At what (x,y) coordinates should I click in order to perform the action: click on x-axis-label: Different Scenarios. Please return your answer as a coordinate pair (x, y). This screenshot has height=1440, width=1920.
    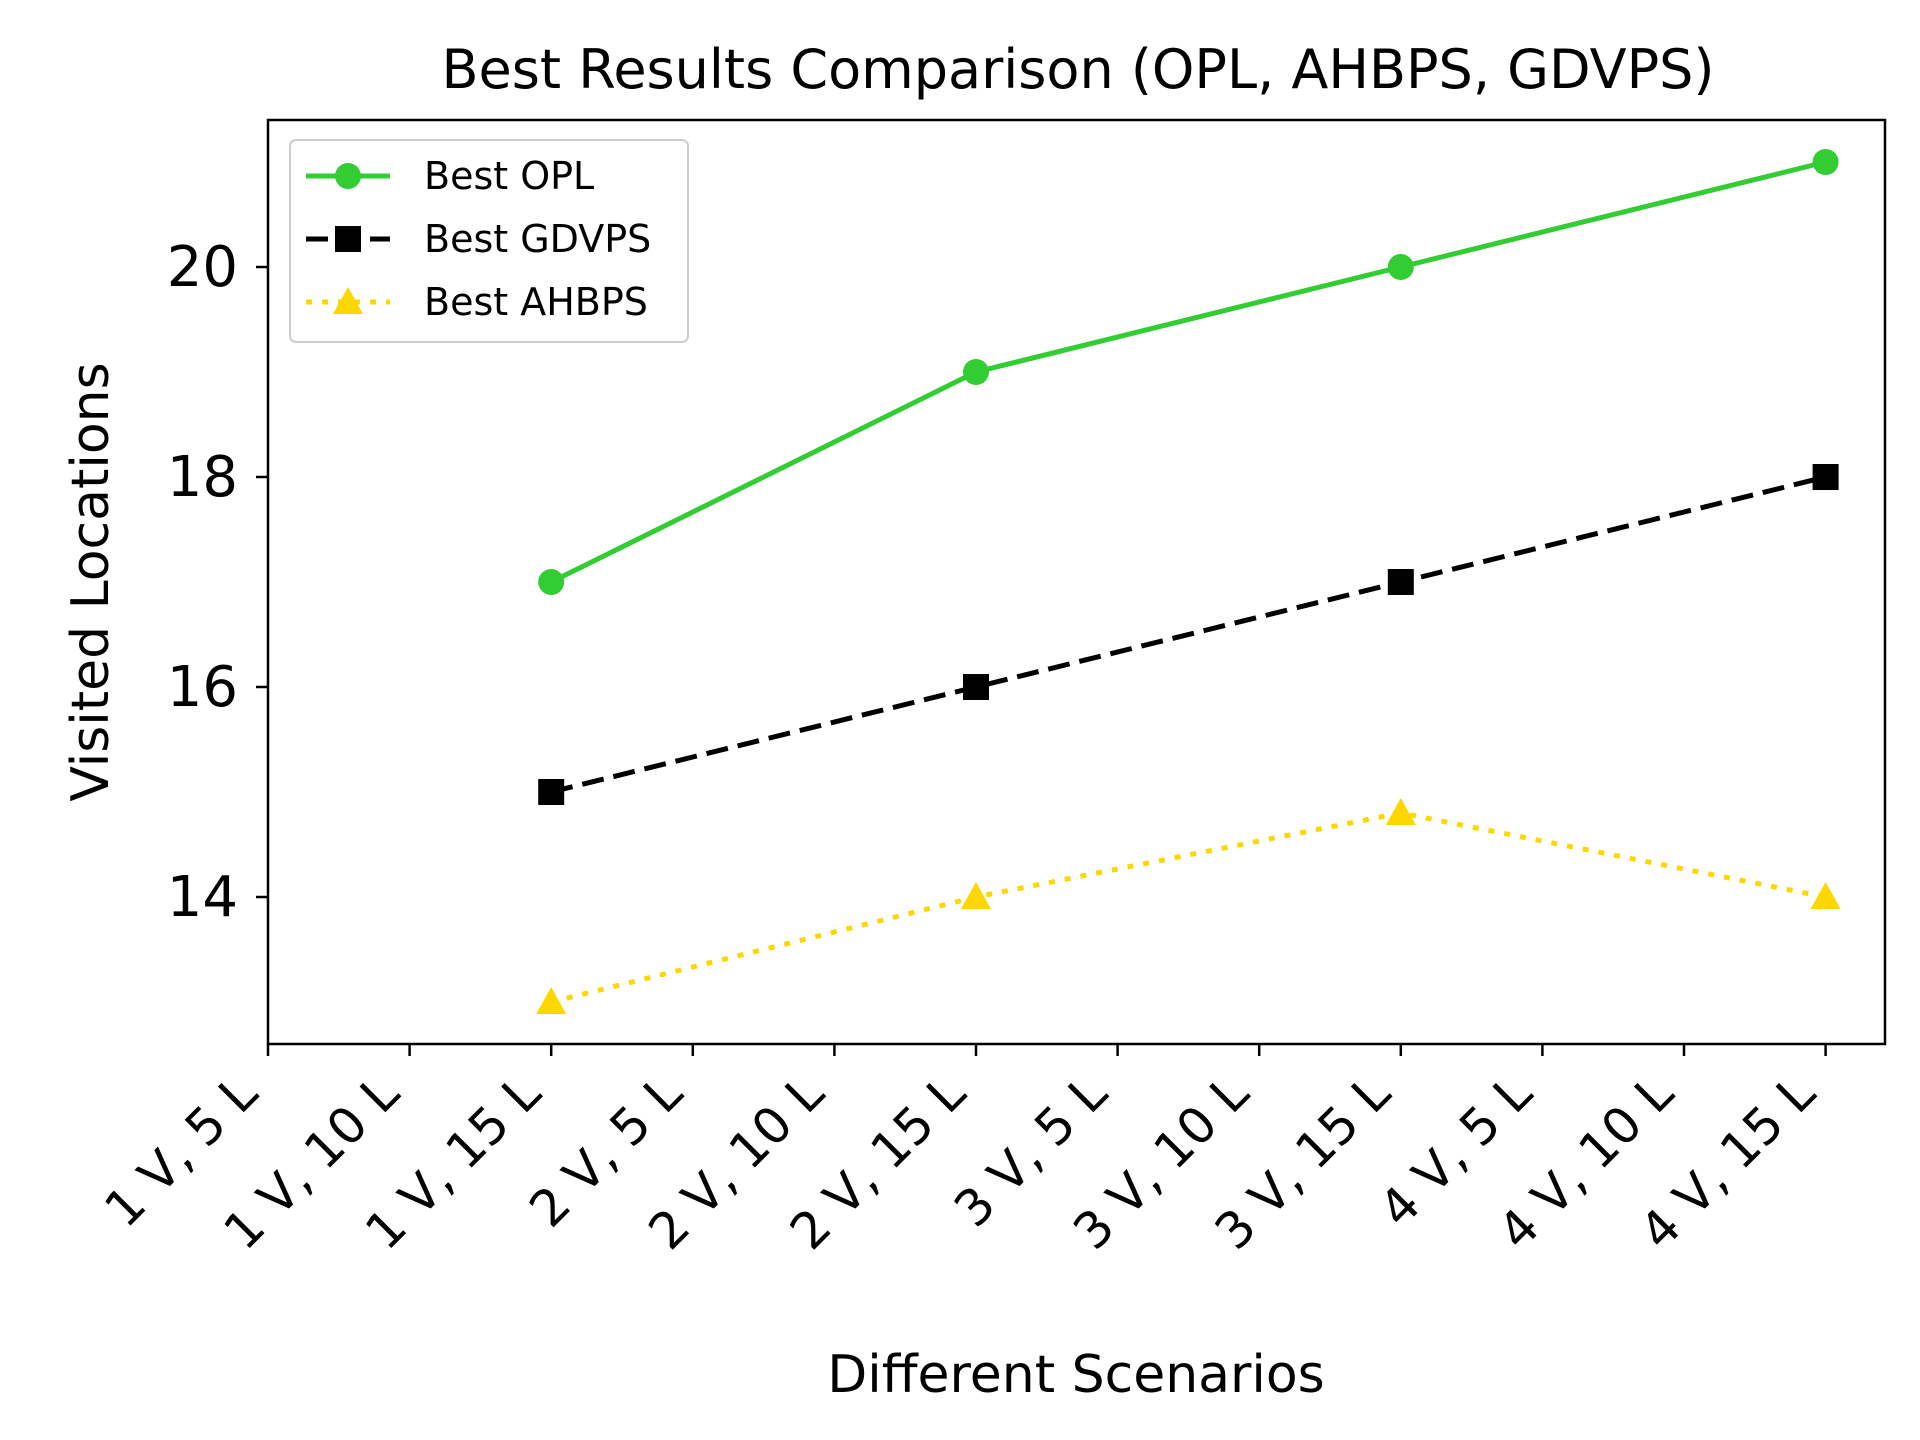
    Looking at the image, I should click on (1076, 1375).